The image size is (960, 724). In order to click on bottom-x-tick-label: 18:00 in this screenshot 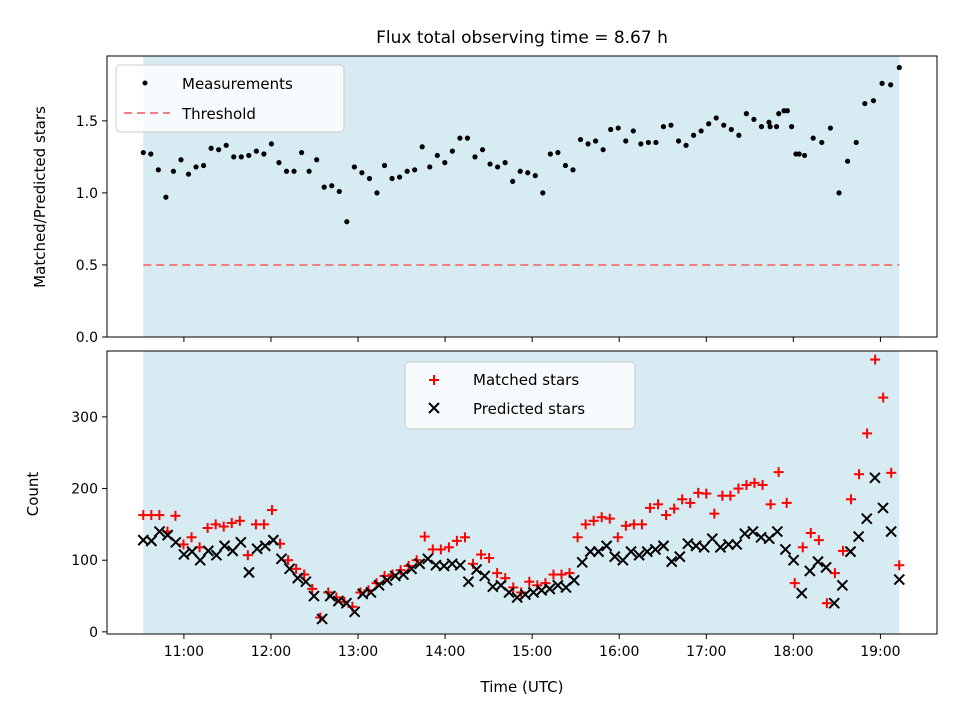, I will do `click(793, 652)`.